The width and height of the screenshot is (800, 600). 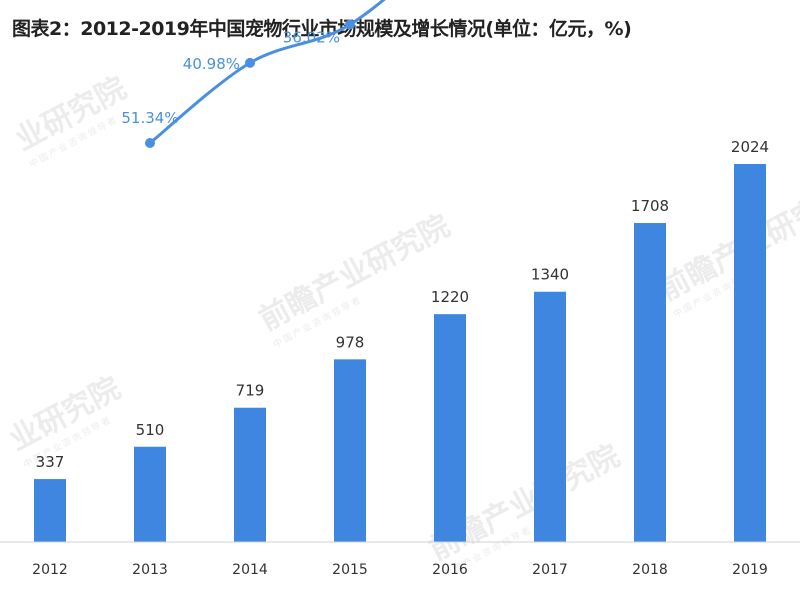 I want to click on x-tick-label: 2016, so click(x=450, y=570).